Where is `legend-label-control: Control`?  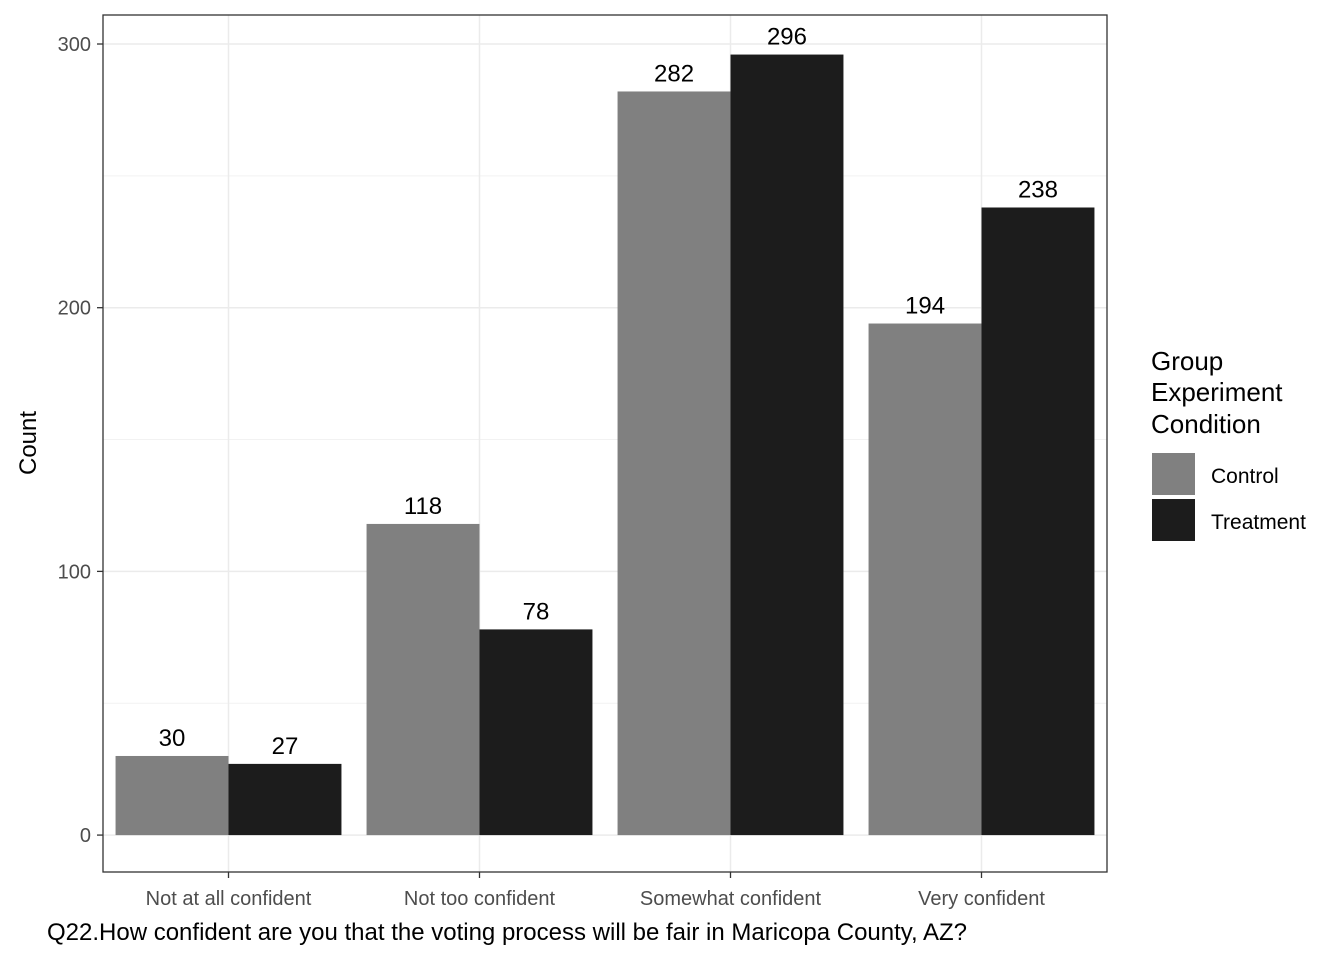
legend-label-control: Control is located at coordinates (1245, 476).